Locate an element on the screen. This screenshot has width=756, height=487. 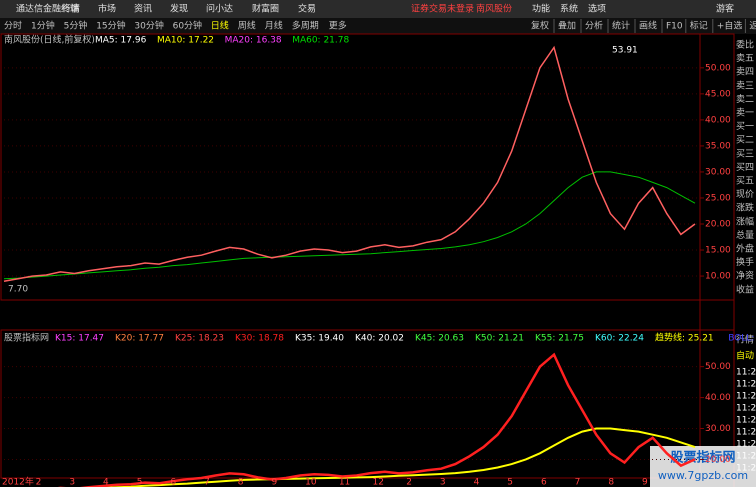
indicator-label: MA20: 16.38 is located at coordinates (253, 41).